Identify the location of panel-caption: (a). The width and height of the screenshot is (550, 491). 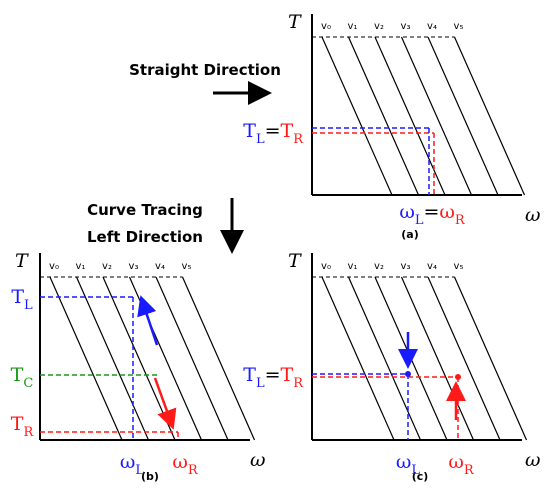
(409, 234).